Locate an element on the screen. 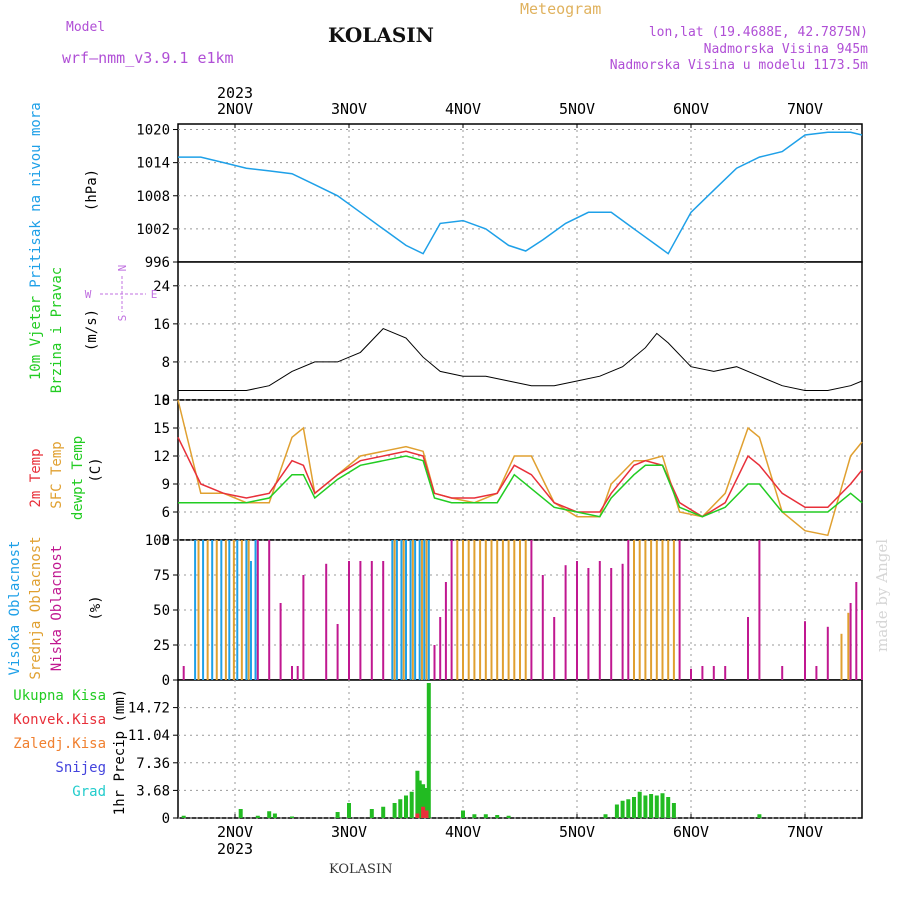 The width and height of the screenshot is (900, 900). precip-legend-hail: Grad is located at coordinates (89, 792).